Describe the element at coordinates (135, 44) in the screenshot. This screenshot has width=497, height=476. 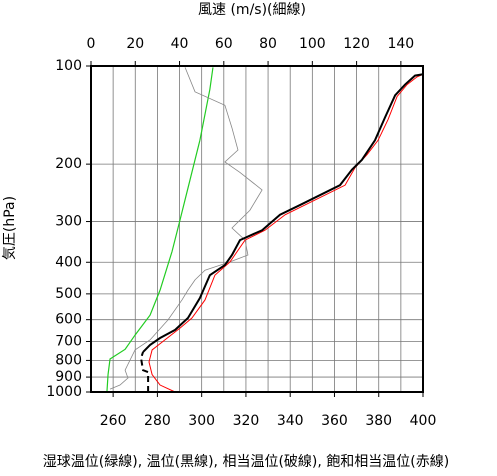
I see `x2-tick-label: 20` at that location.